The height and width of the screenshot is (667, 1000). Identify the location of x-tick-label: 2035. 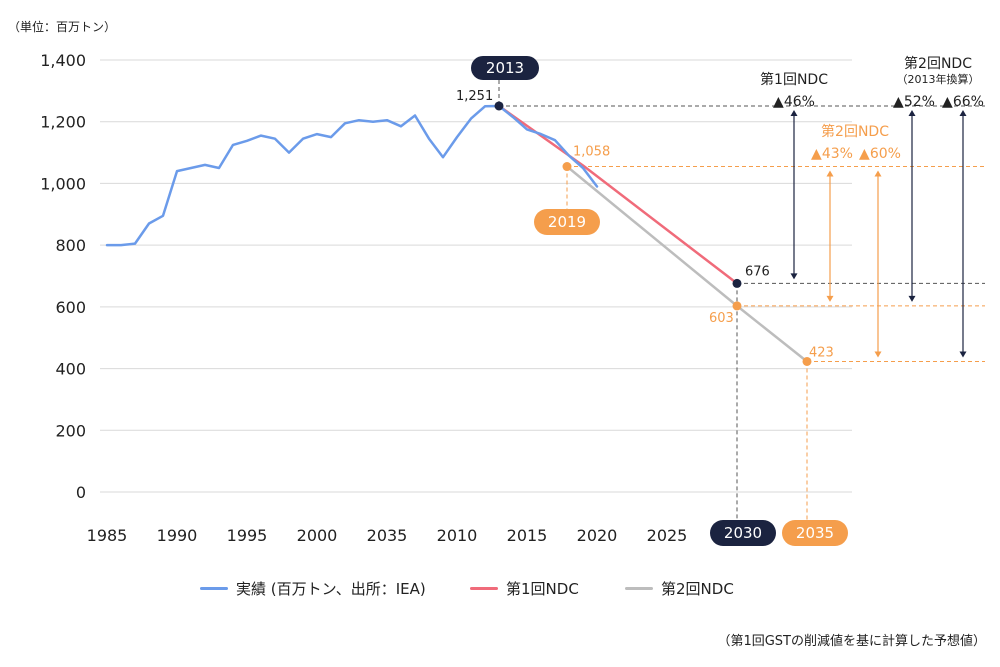
(387, 535).